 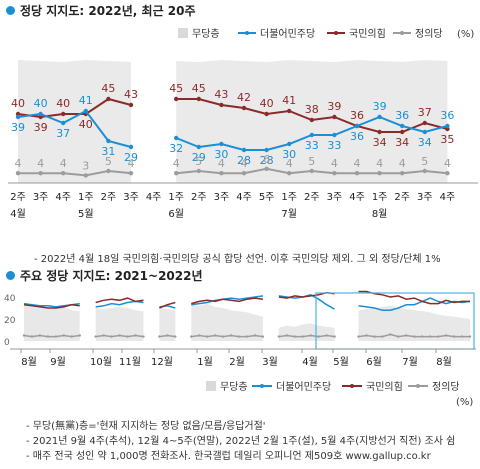 What do you see at coordinates (111, 276) in the screenshot?
I see `chart2-title-text: 주요 정당 지지도: 2021~2022년` at bounding box center [111, 276].